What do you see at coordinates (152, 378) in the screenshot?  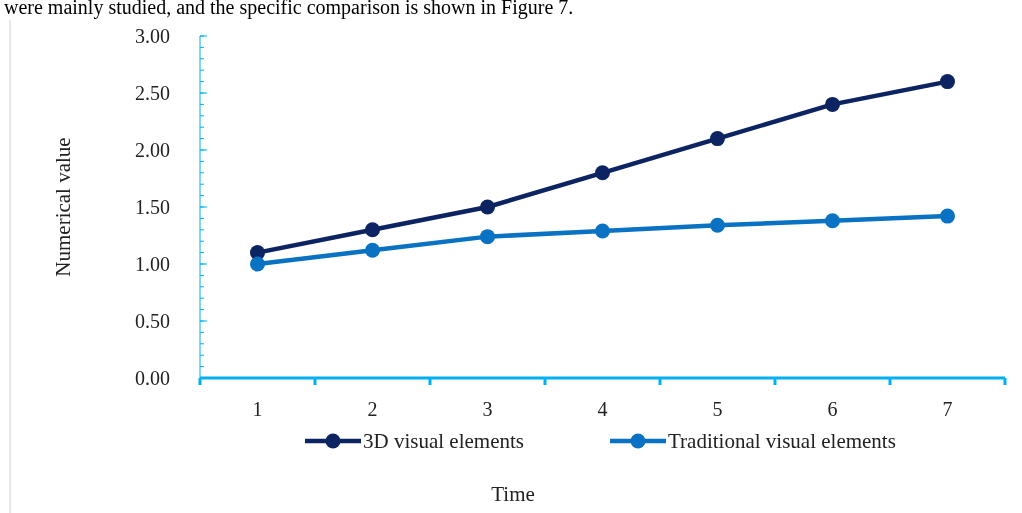 I see `y-tick-label: 0.00` at bounding box center [152, 378].